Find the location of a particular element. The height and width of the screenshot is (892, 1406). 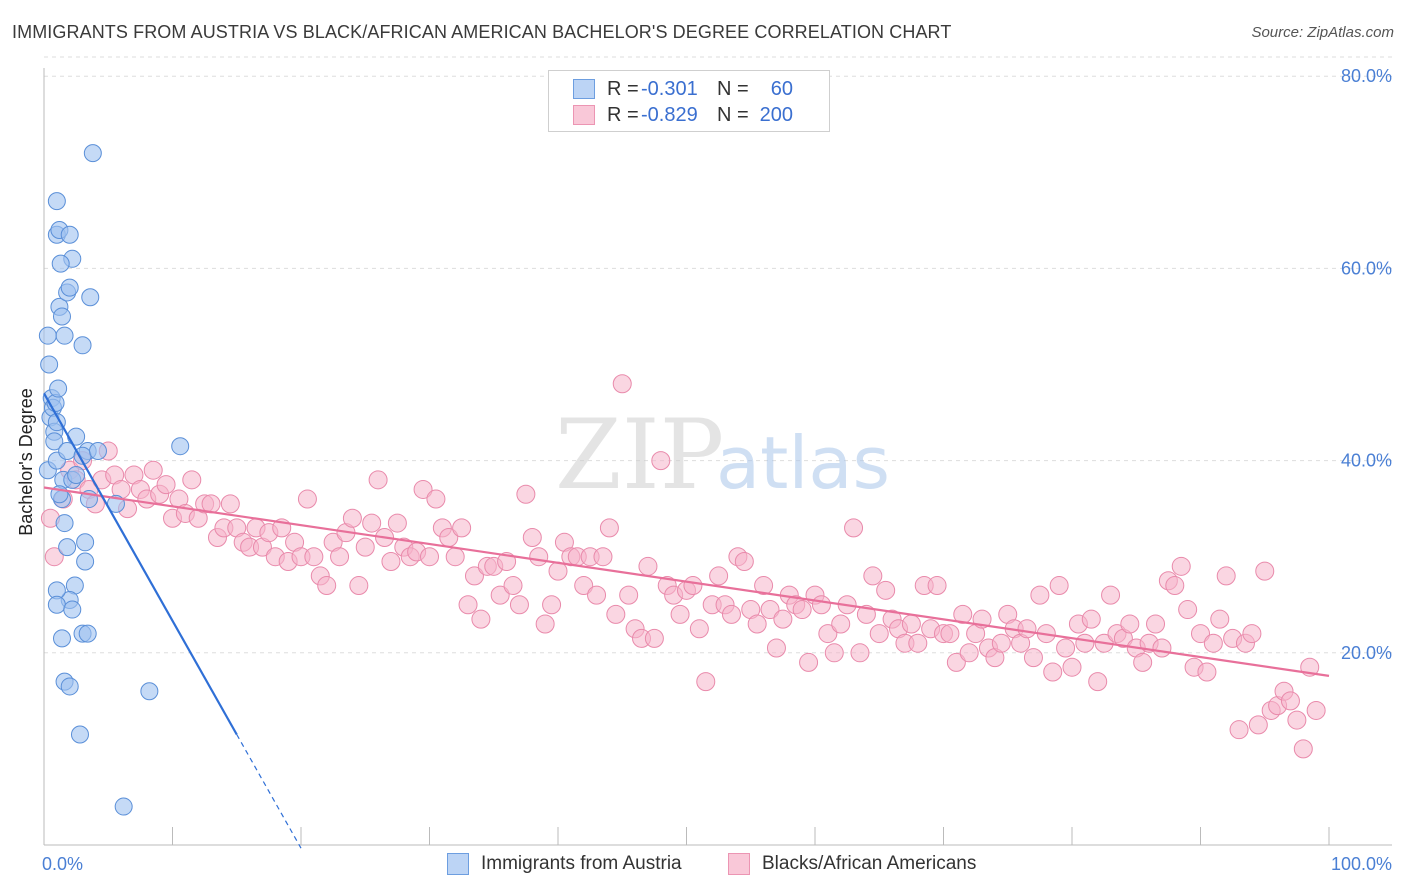

series-austria-points is located at coordinates (114, 480).